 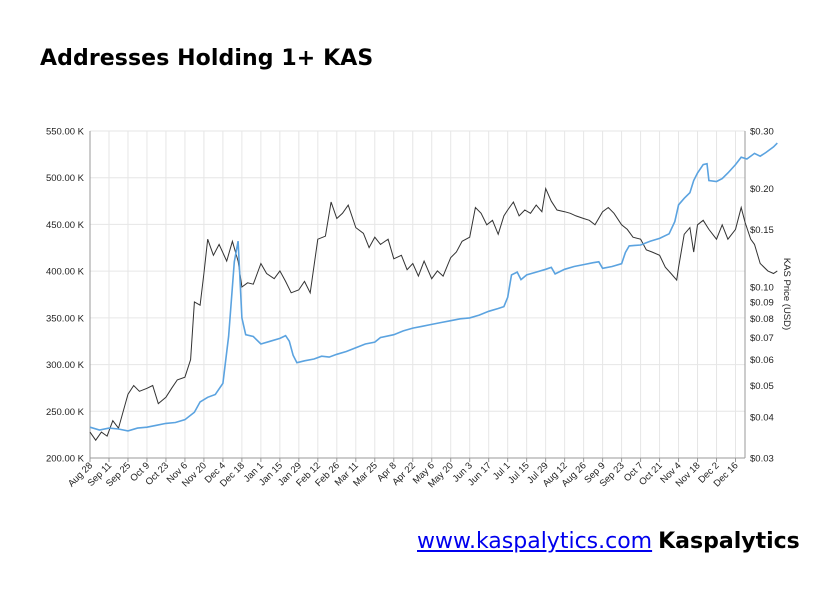 I want to click on y2-tick-label: $0.30, so click(x=762, y=132).